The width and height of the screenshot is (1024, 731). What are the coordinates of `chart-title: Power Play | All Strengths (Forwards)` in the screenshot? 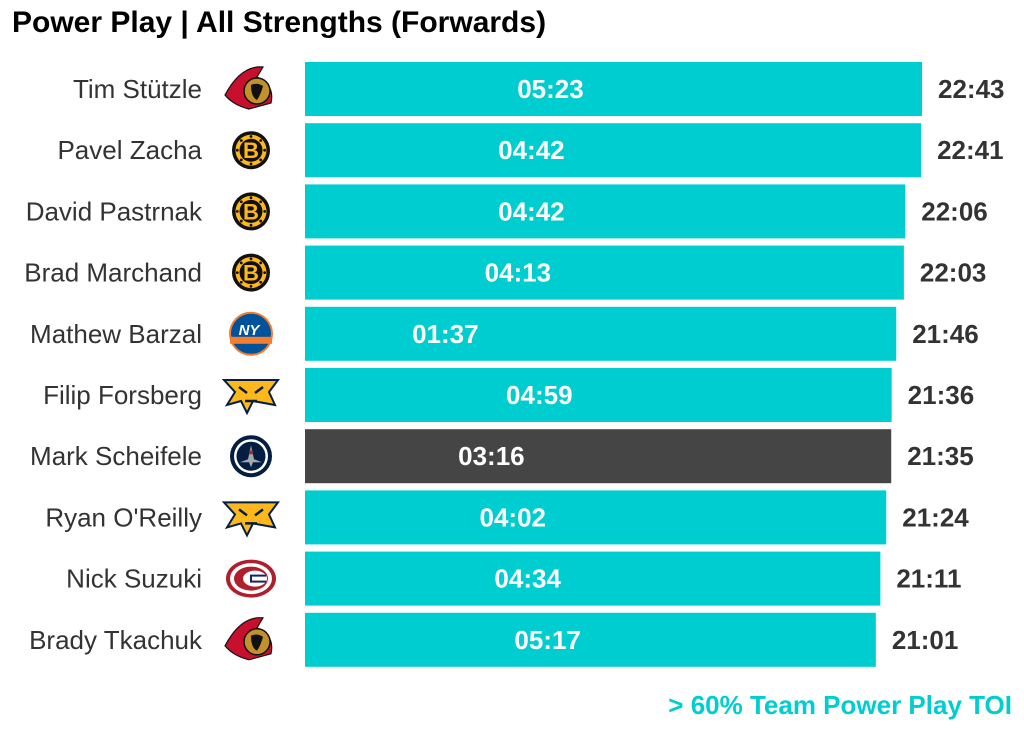 It's located at (279, 22).